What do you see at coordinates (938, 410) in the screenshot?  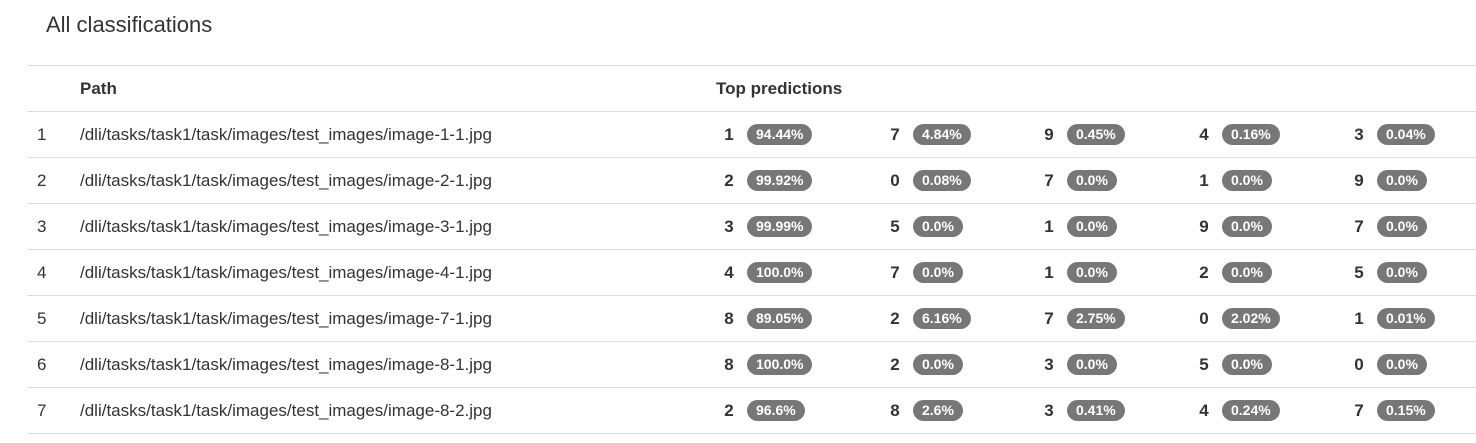 I see `confidence-badge: 2.6%` at bounding box center [938, 410].